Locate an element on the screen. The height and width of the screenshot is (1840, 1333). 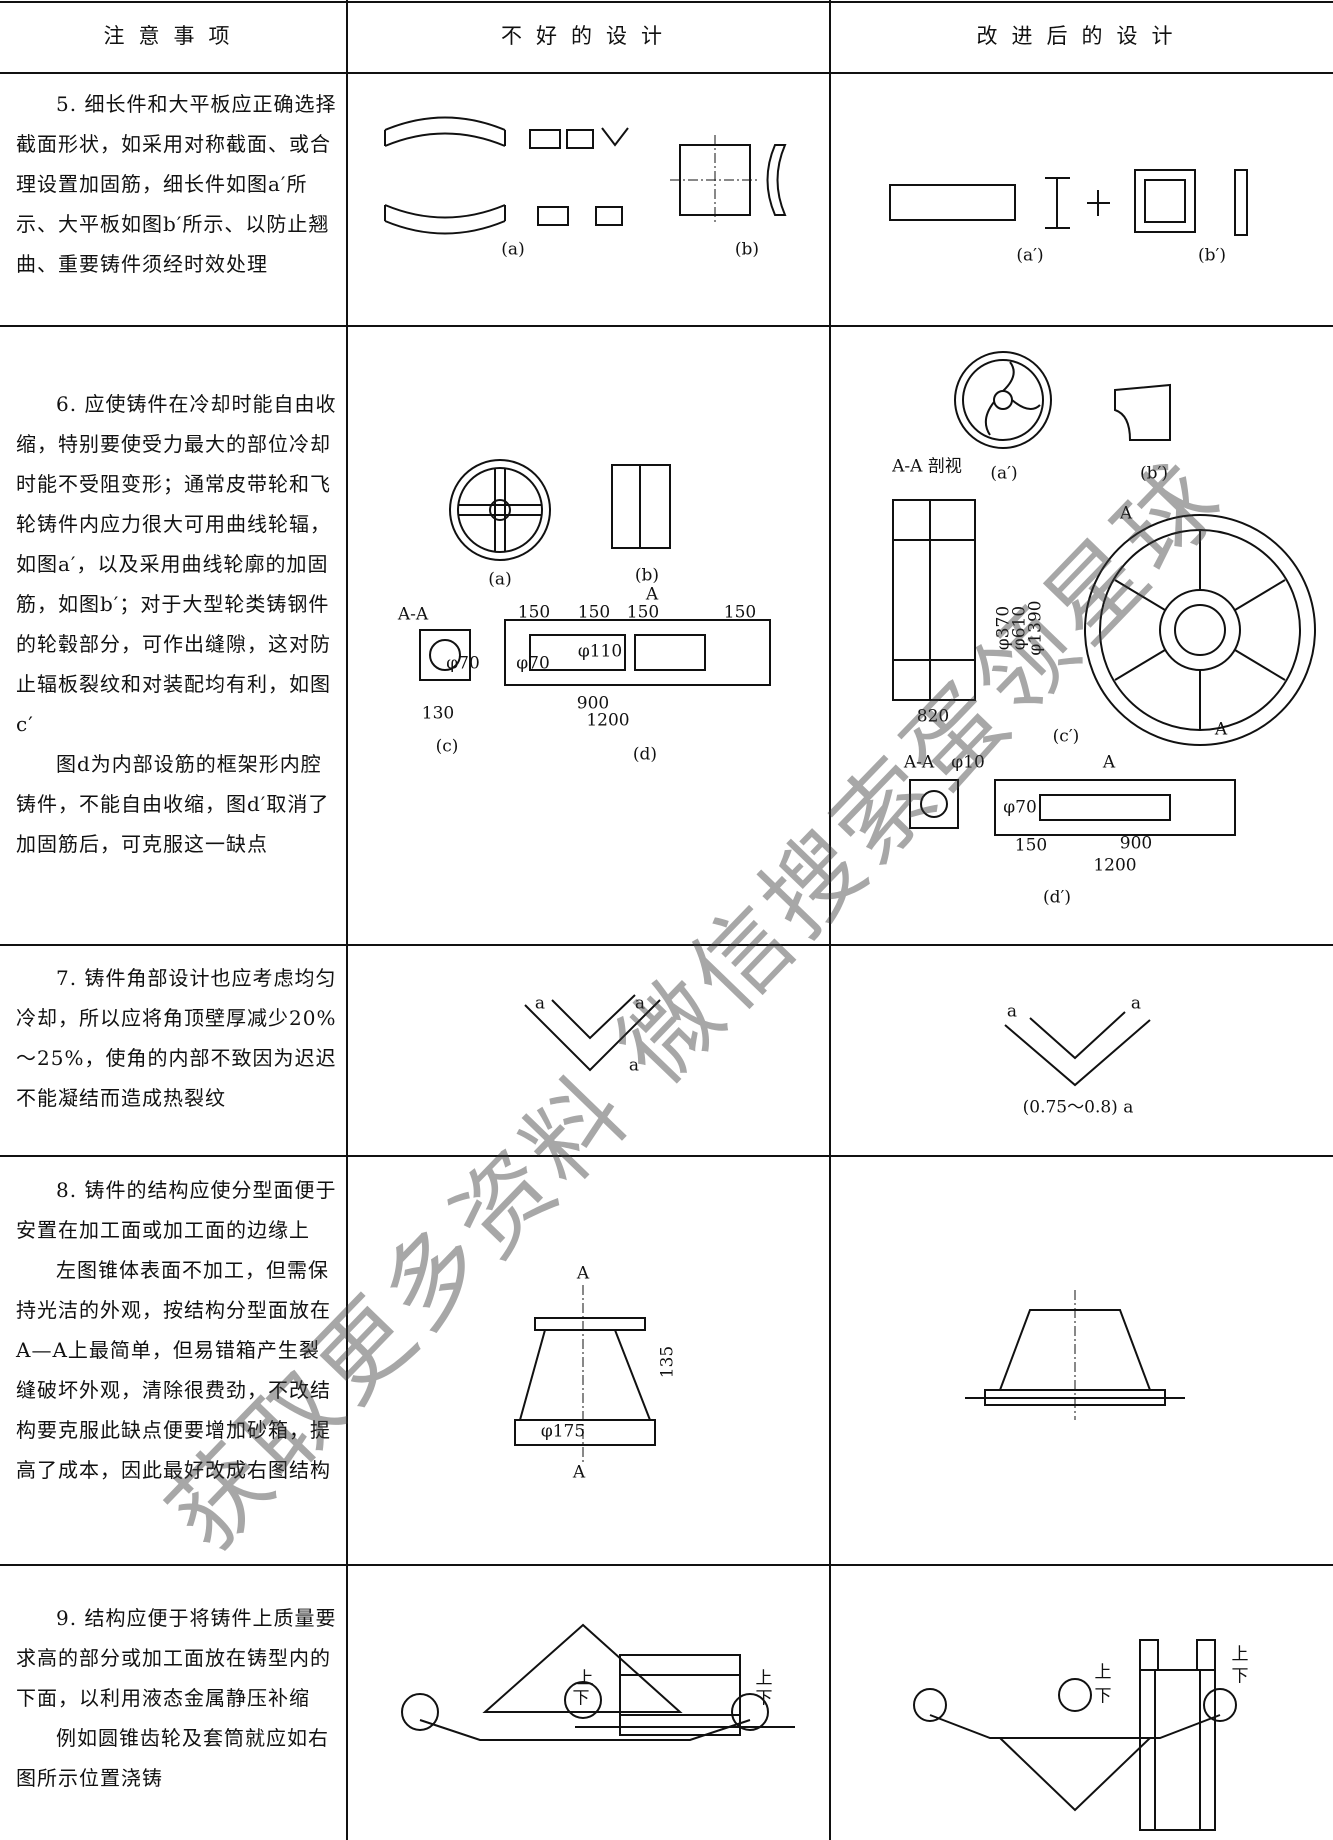
note-text: 例如圆锥齿轮及套筒就应如右图所示位置浇铸 is located at coordinates (172, 1758).